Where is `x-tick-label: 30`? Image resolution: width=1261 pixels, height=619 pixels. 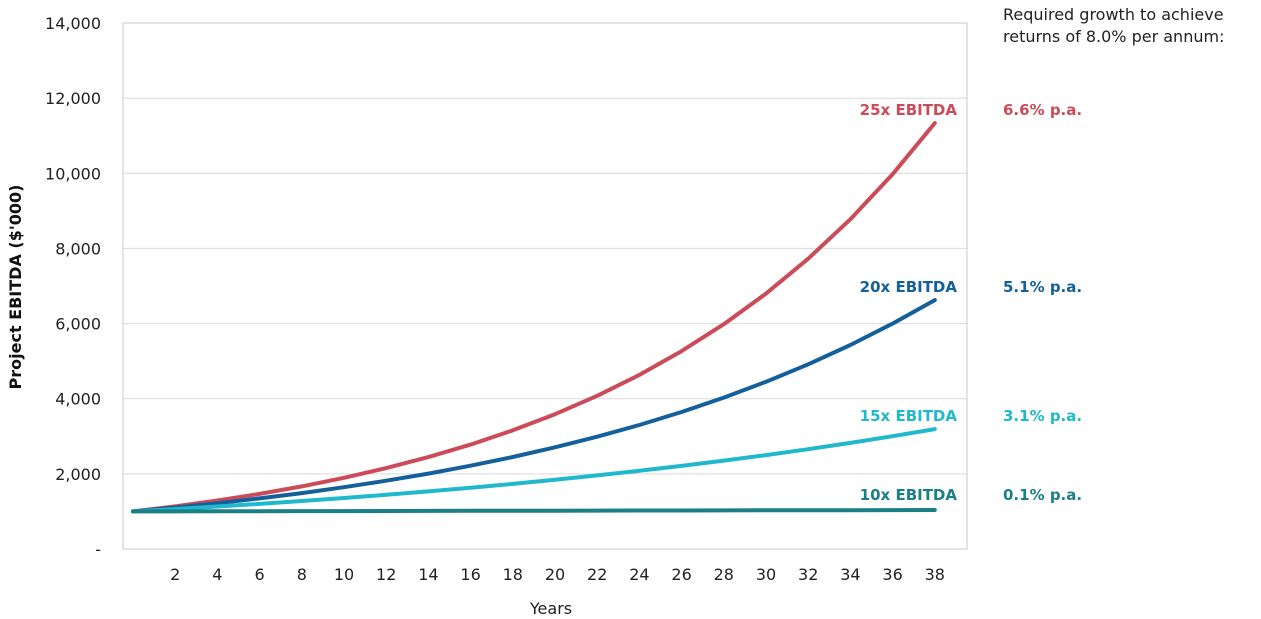 x-tick-label: 30 is located at coordinates (766, 574).